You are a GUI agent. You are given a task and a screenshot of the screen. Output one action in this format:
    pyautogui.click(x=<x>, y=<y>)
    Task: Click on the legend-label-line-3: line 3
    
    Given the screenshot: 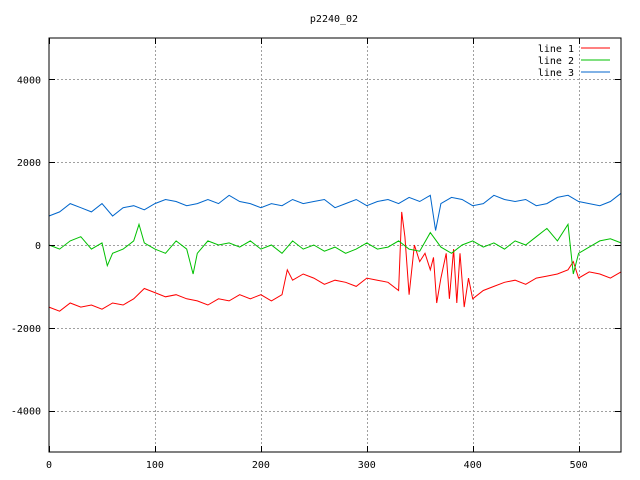 What is the action you would take?
    pyautogui.click(x=556, y=73)
    